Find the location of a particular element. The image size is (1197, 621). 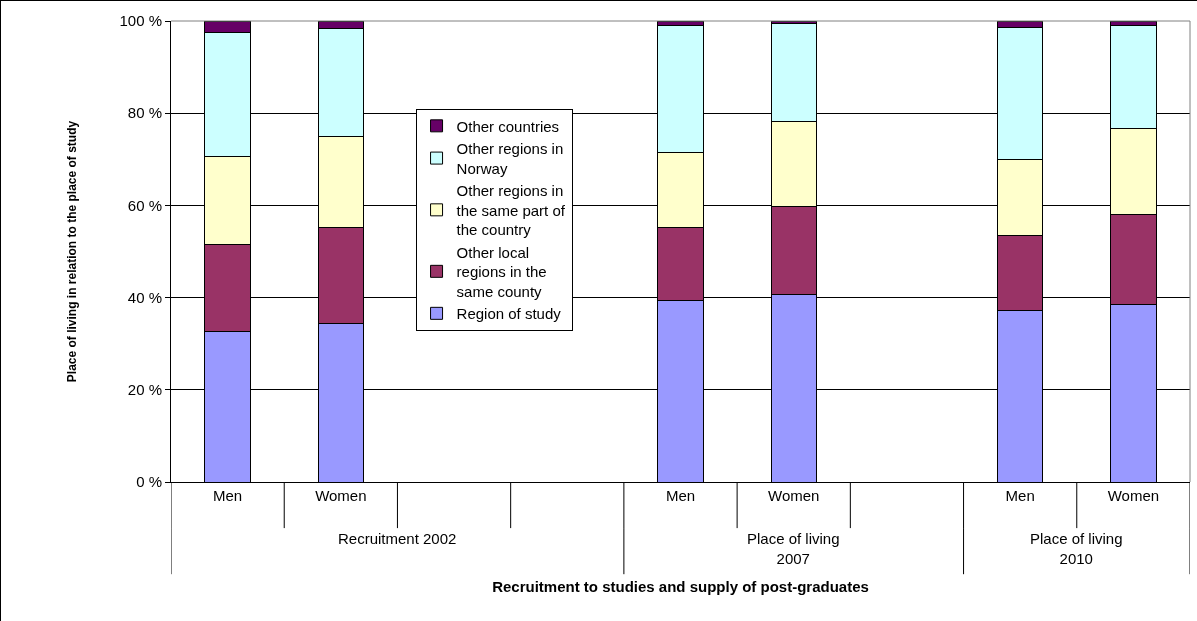

x-axis-title: Recruitment to studies and supply of post-graduates is located at coordinates (680, 586).